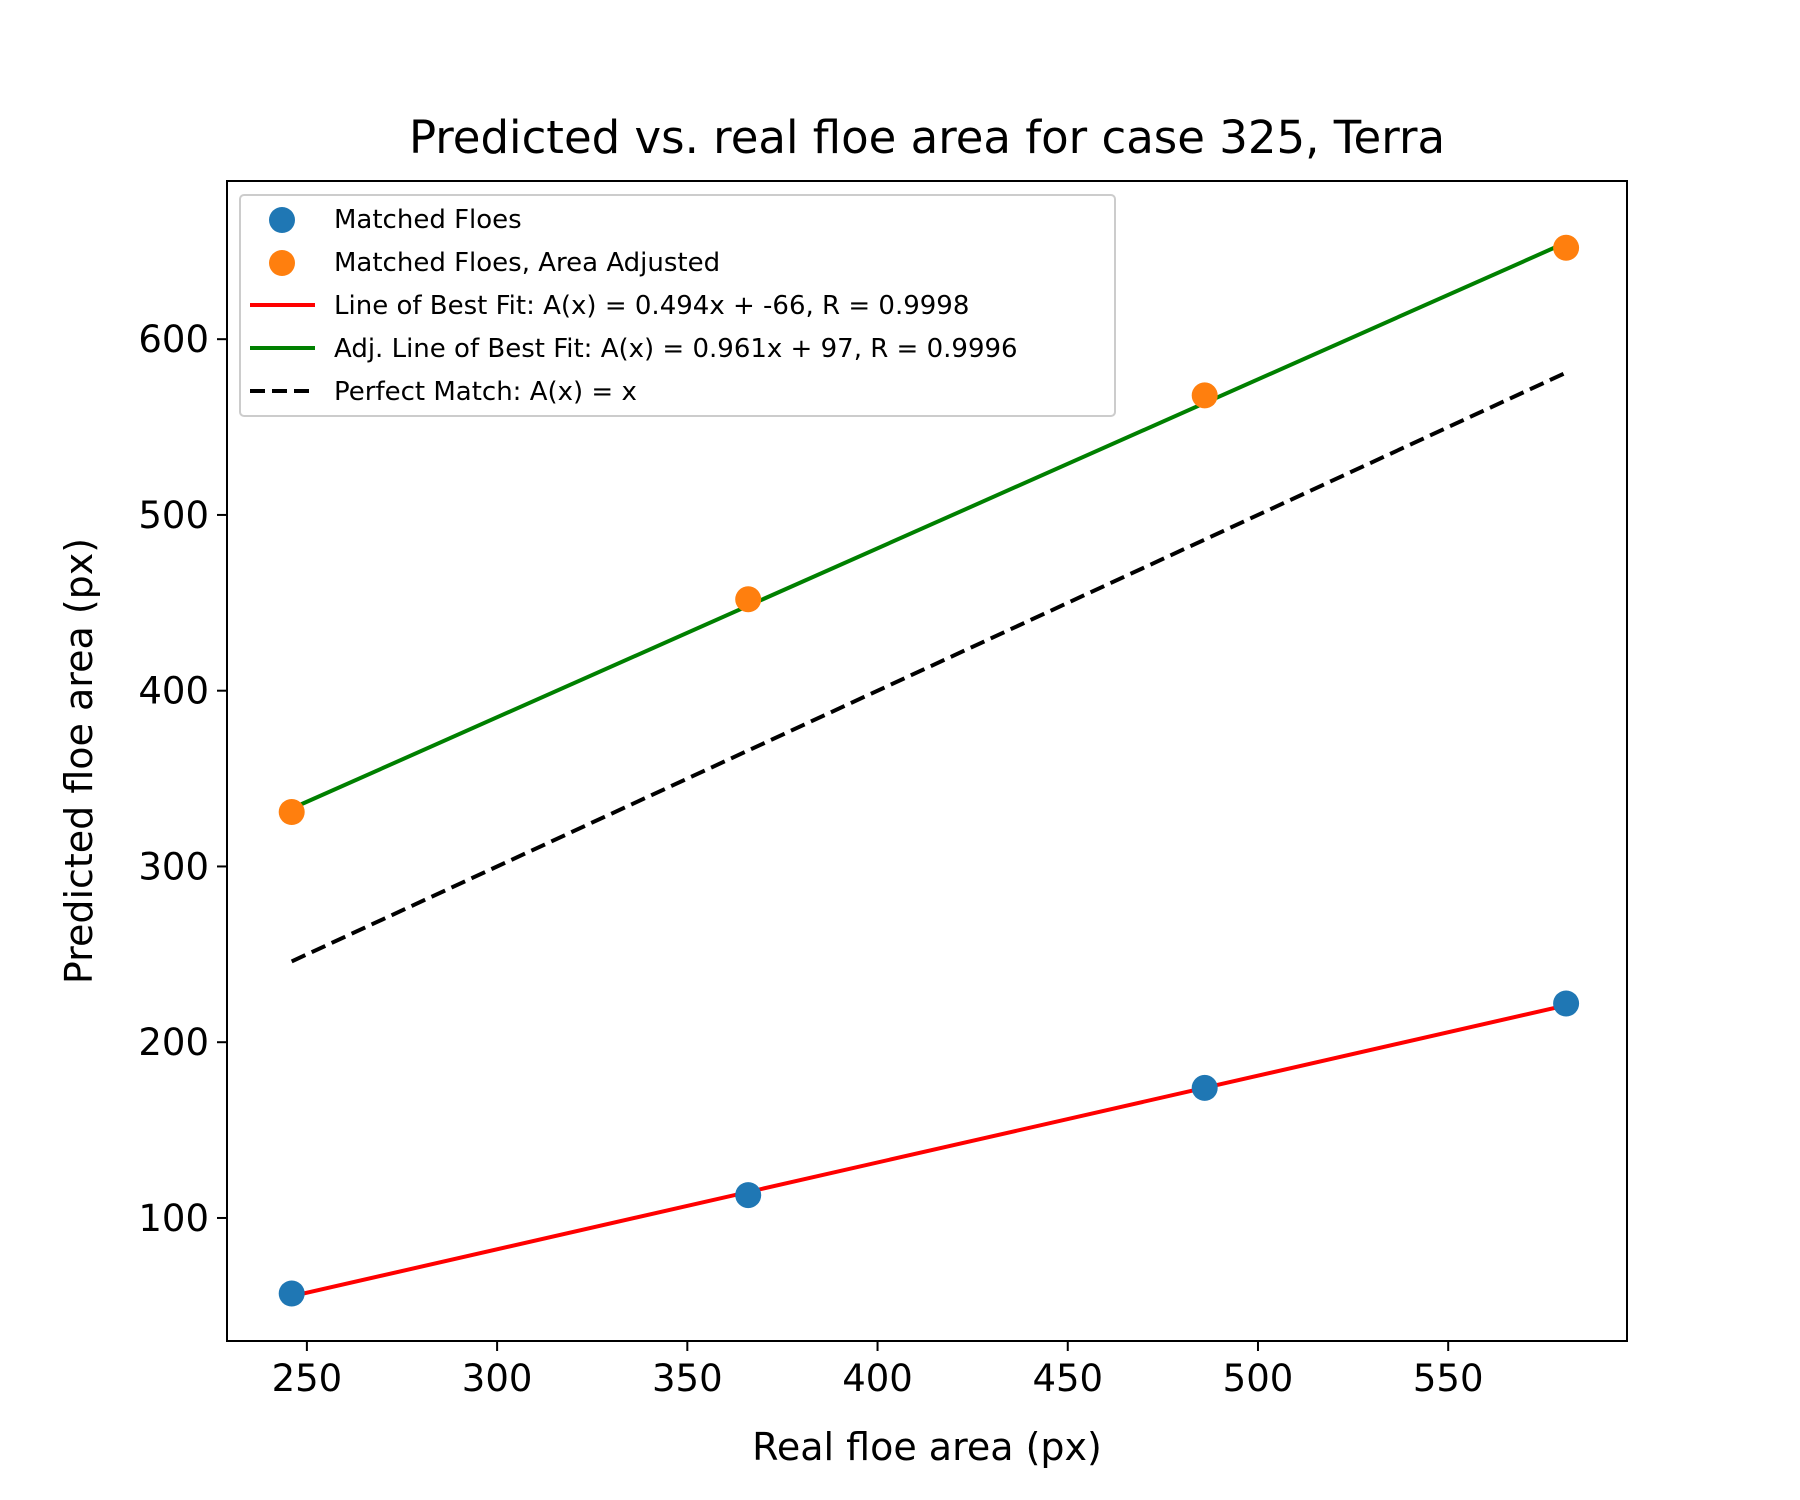 This screenshot has height=1500, width=1800. I want to click on x-tick-label: 300, so click(497, 1378).